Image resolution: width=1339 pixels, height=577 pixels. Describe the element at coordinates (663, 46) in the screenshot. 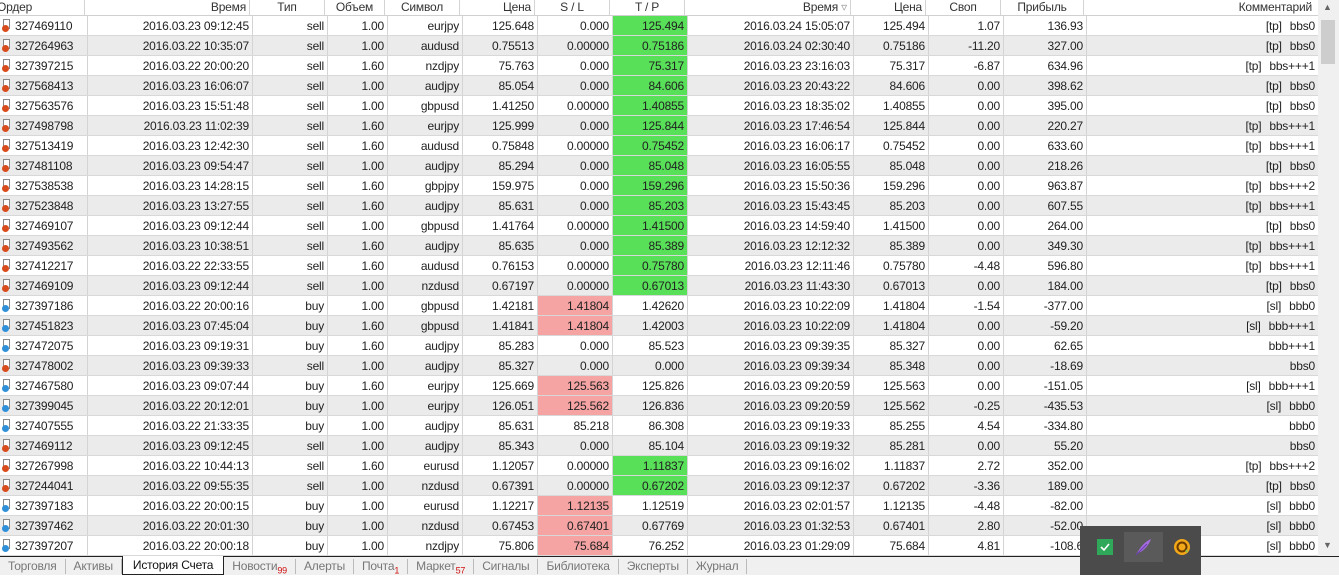

I see `tp-value: 0.75186` at that location.